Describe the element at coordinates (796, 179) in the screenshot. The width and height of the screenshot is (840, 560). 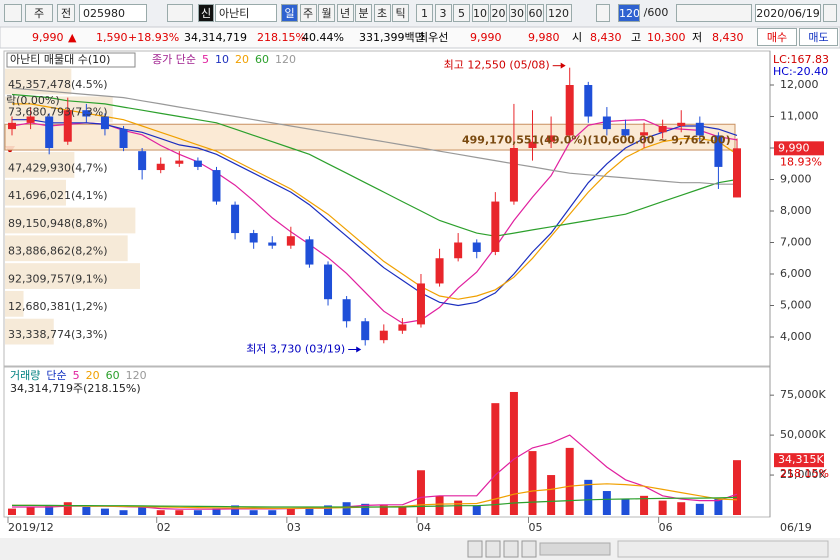
I see `y-tick-label: 9,000` at that location.